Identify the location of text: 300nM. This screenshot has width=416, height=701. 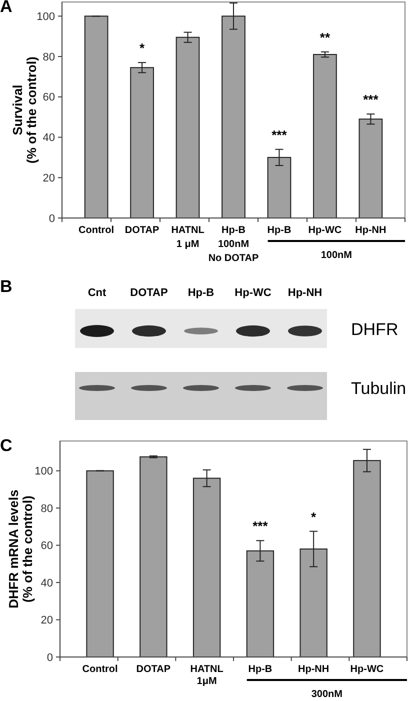
(326, 694).